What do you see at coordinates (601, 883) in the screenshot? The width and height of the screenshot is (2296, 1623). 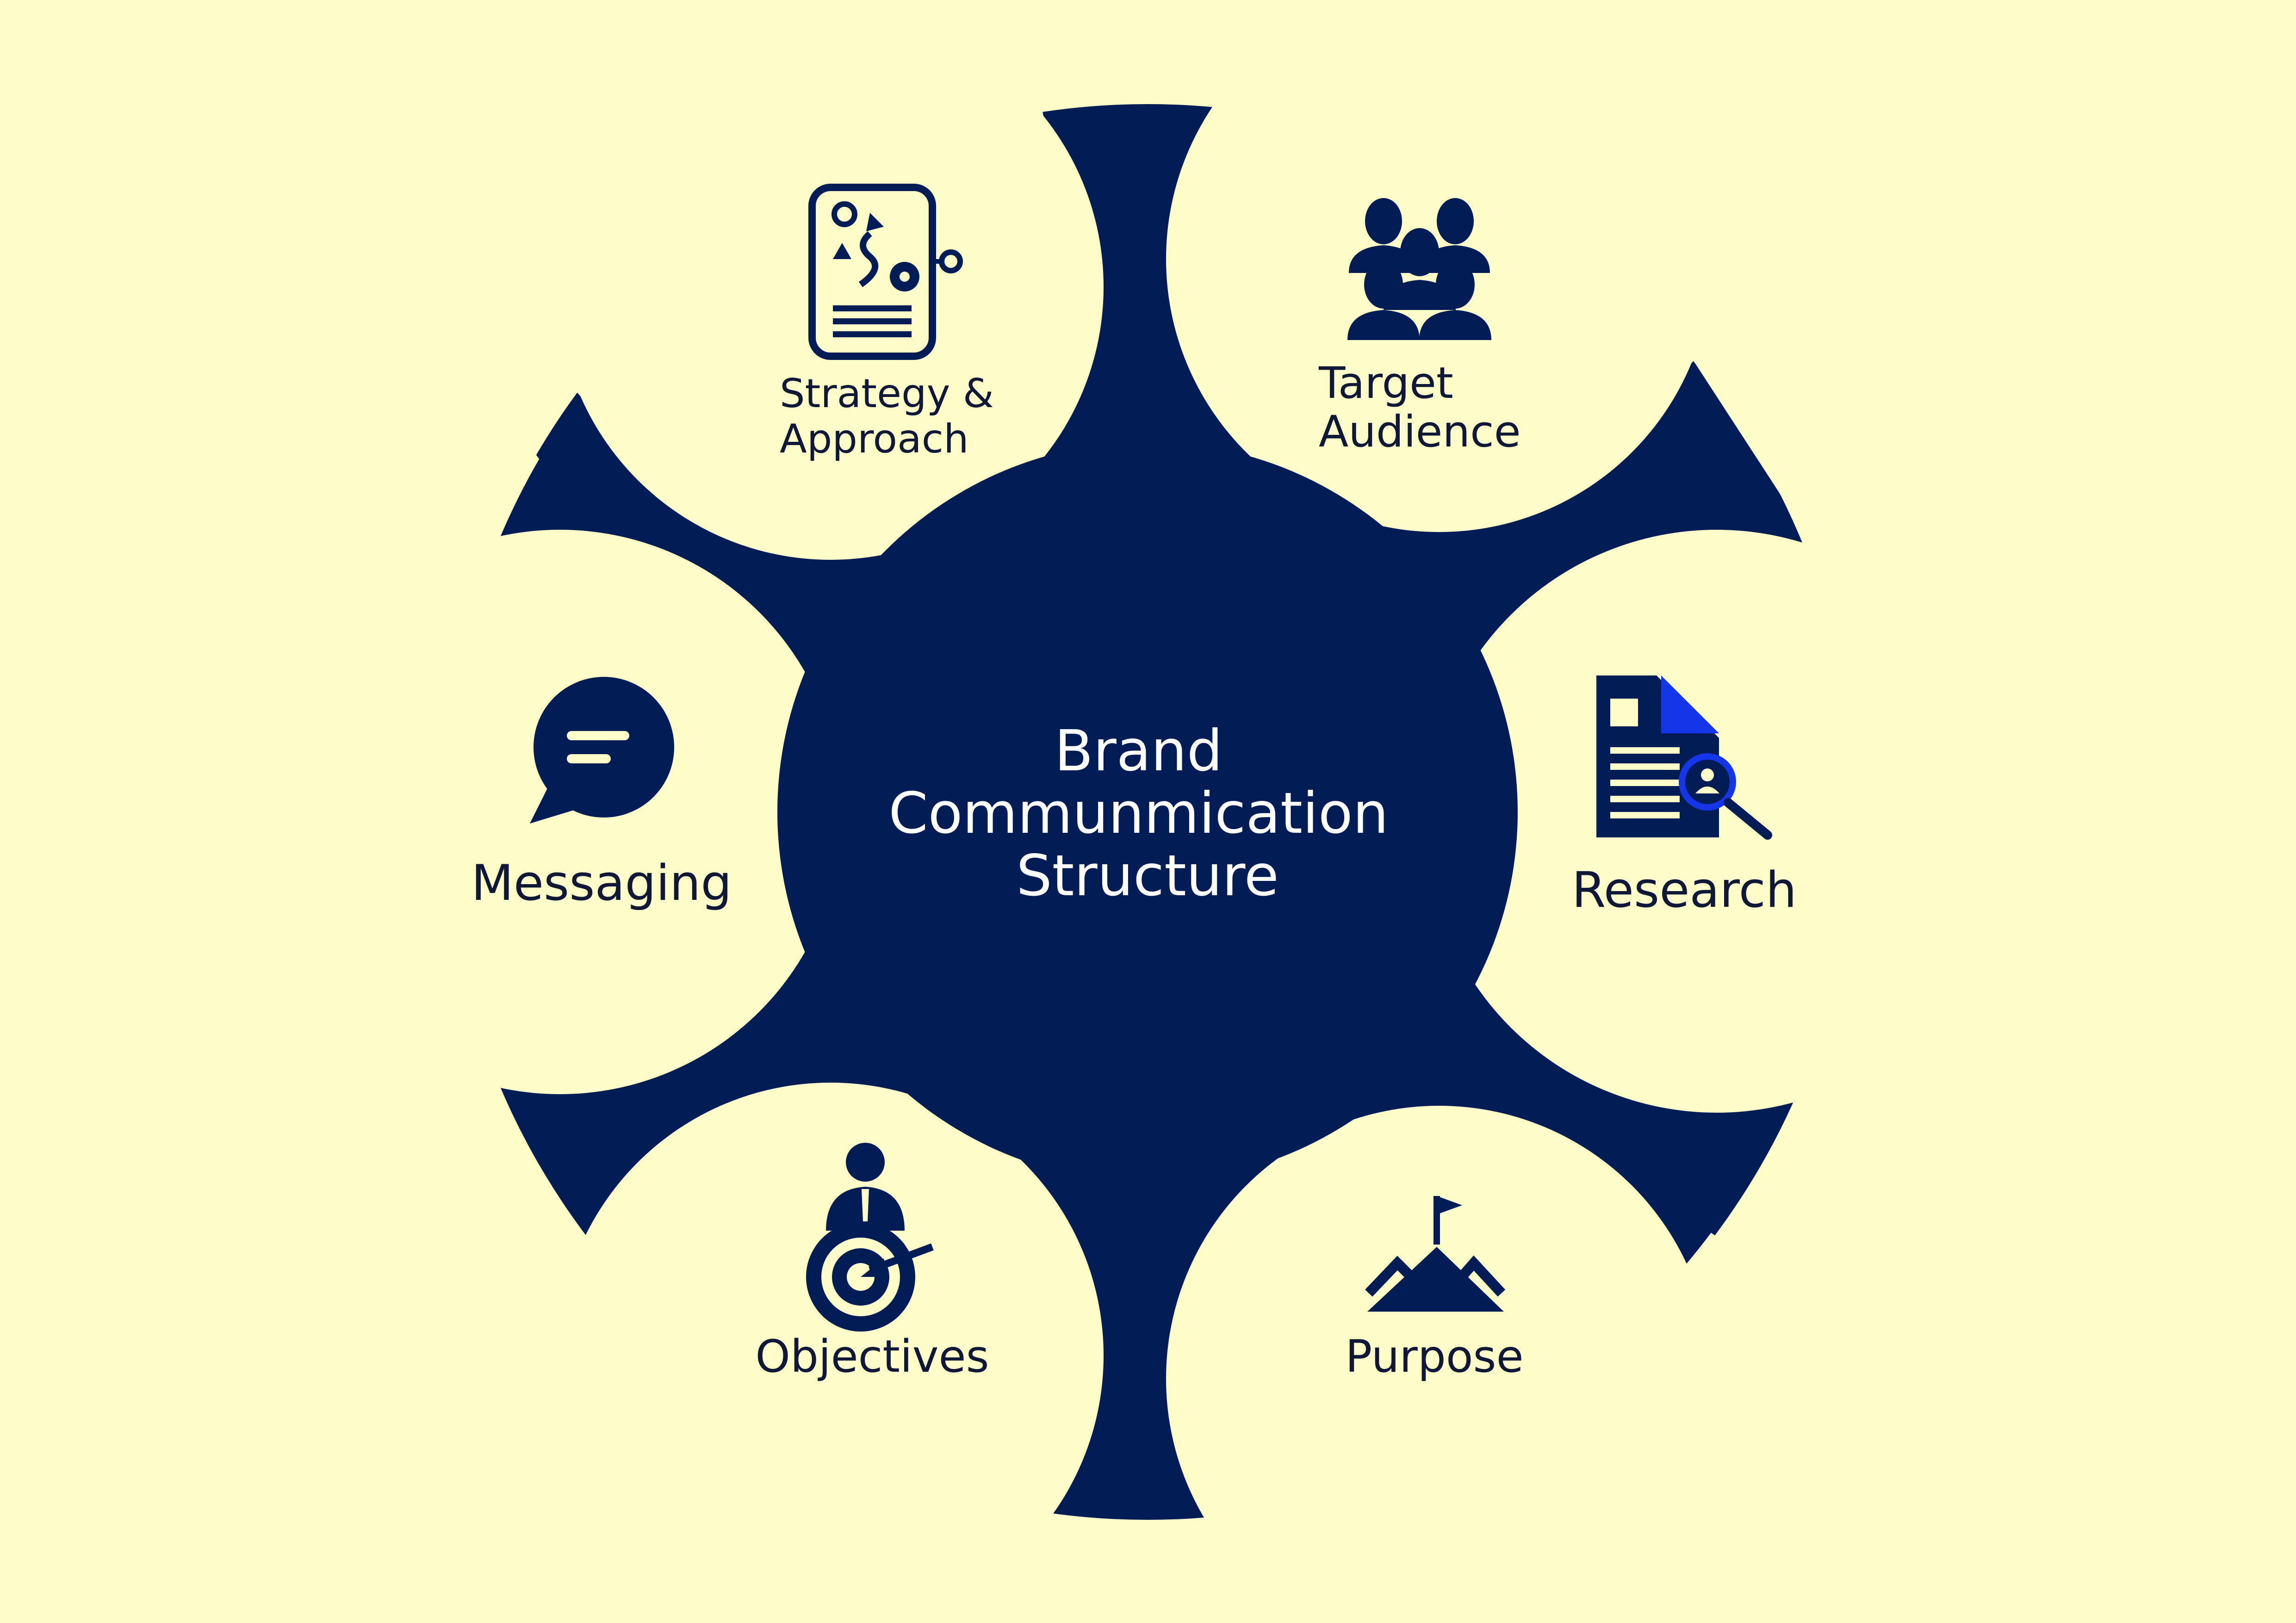 I see `messaging-label: Messaging` at bounding box center [601, 883].